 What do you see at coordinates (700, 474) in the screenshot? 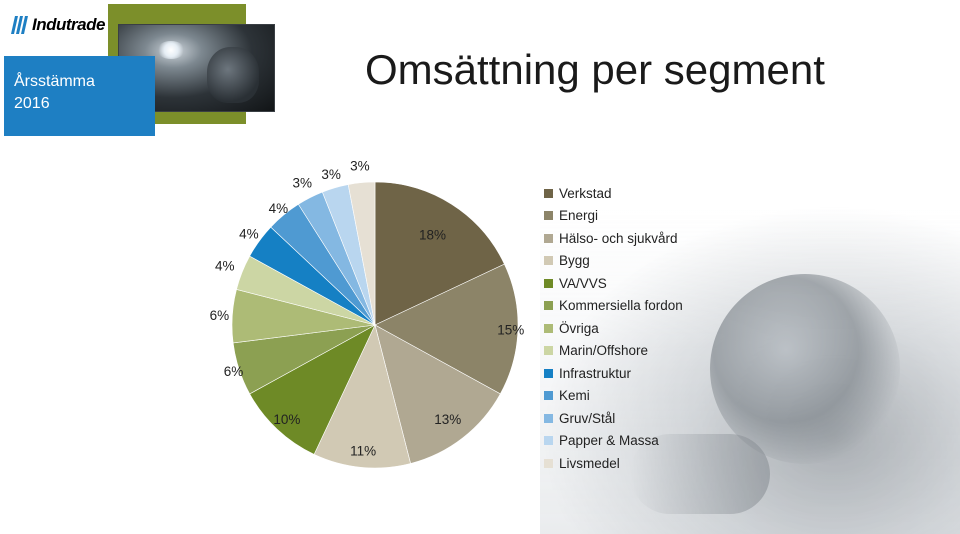
I see `welder-arm-shape` at bounding box center [700, 474].